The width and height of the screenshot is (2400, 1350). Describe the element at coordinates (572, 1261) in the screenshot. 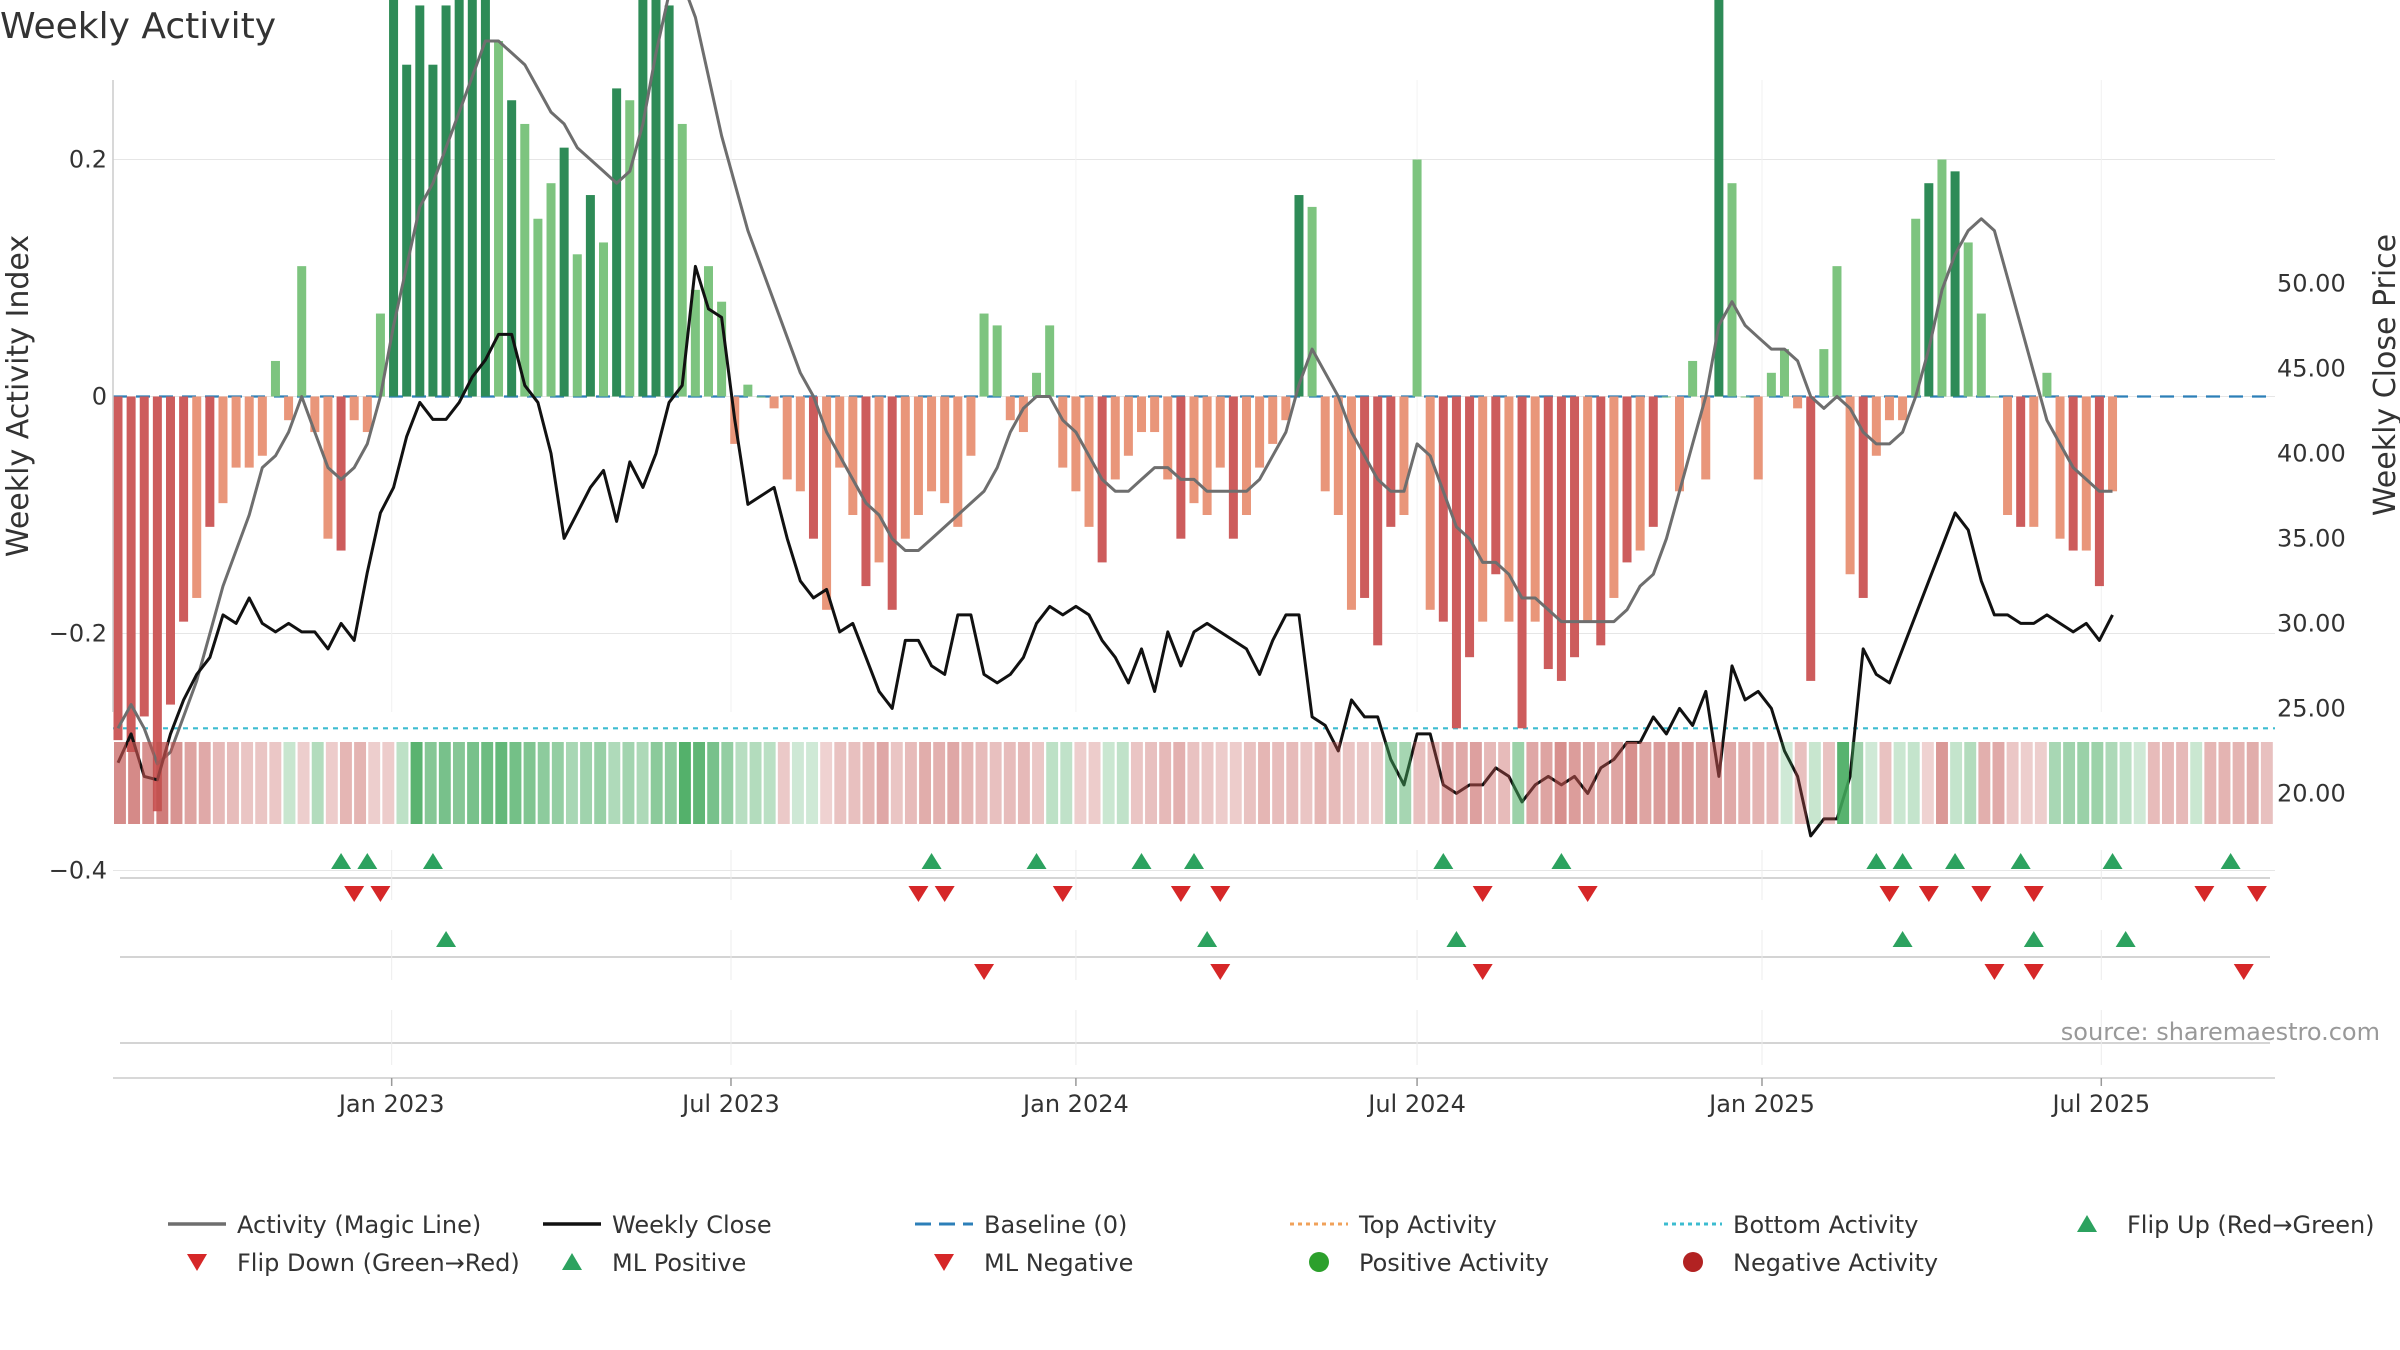

I see `legend-triangle-up-icon` at that location.